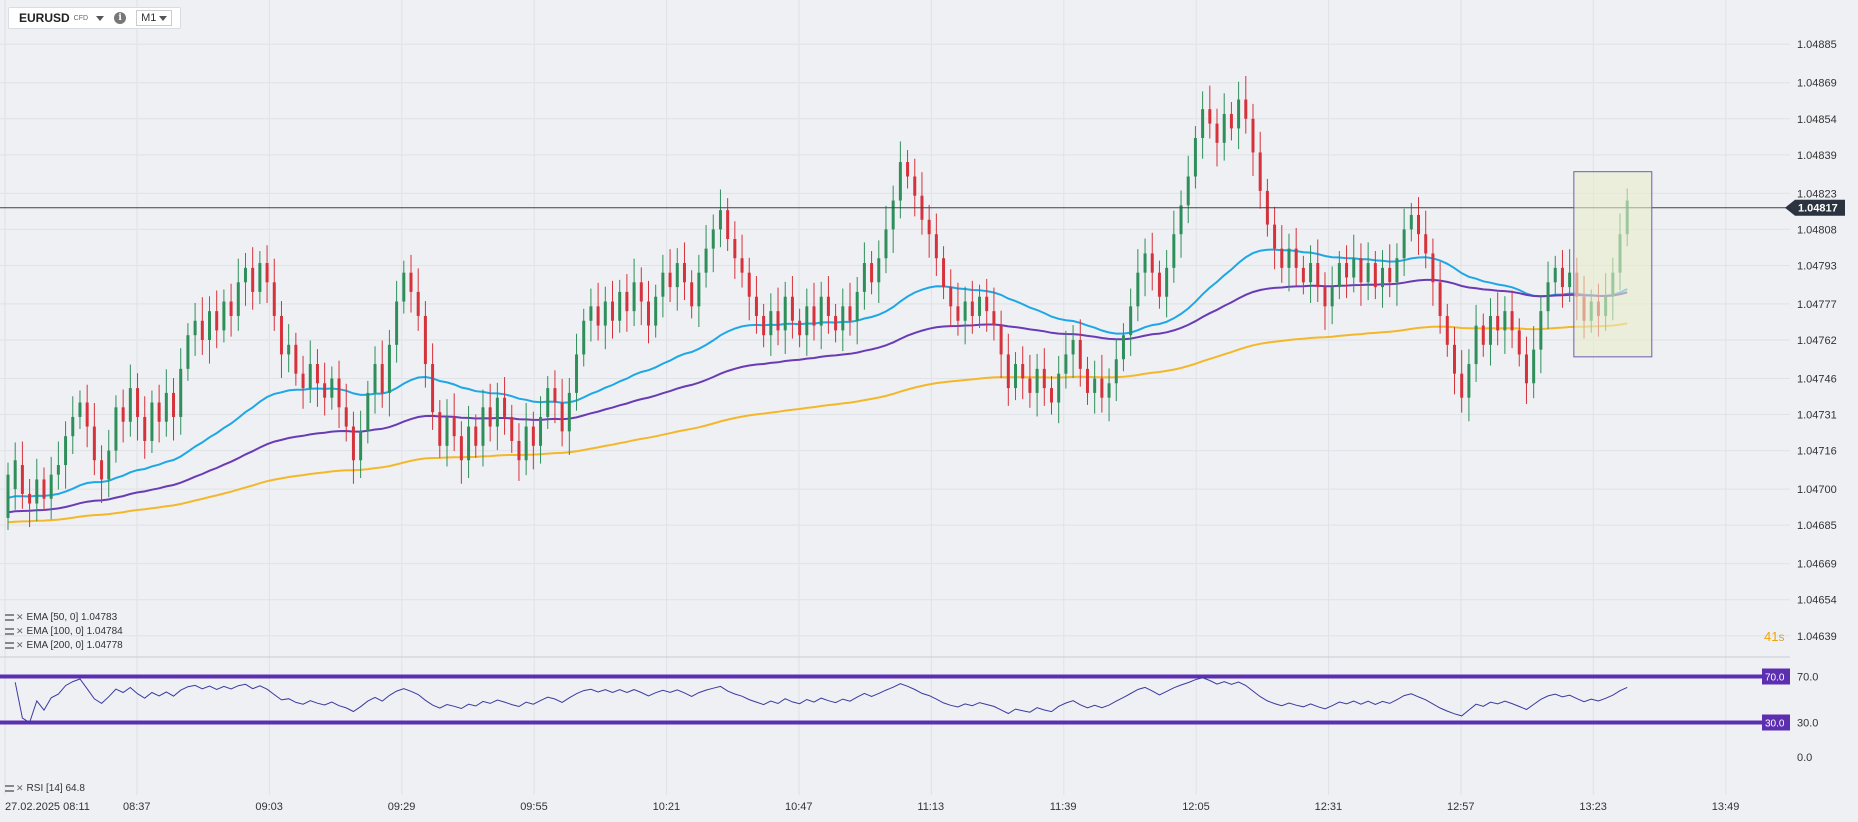 This screenshot has height=822, width=1858. I want to click on rsi-level-tag, so click(1776, 722).